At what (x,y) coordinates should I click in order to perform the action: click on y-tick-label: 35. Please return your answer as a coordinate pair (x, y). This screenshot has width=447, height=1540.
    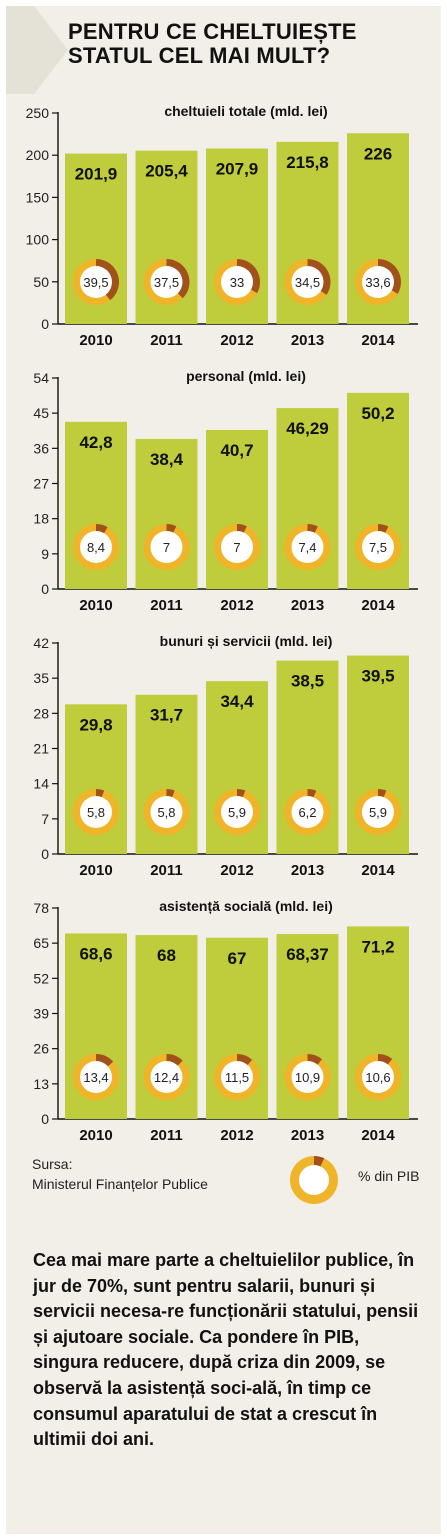
    Looking at the image, I should click on (41, 678).